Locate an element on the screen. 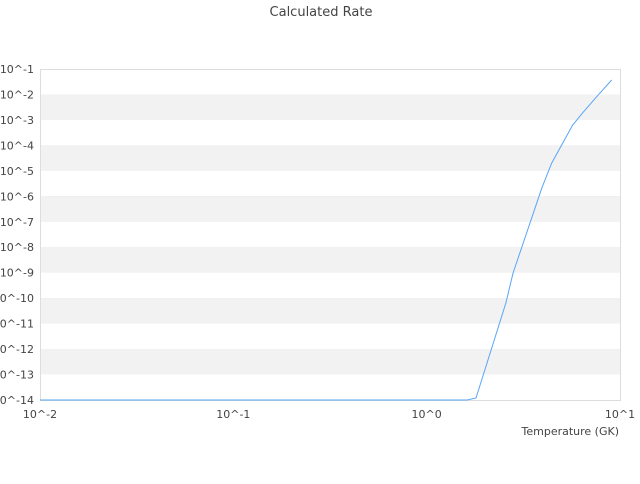 The width and height of the screenshot is (640, 484). y-tick-label: 10^-9 is located at coordinates (17, 273).